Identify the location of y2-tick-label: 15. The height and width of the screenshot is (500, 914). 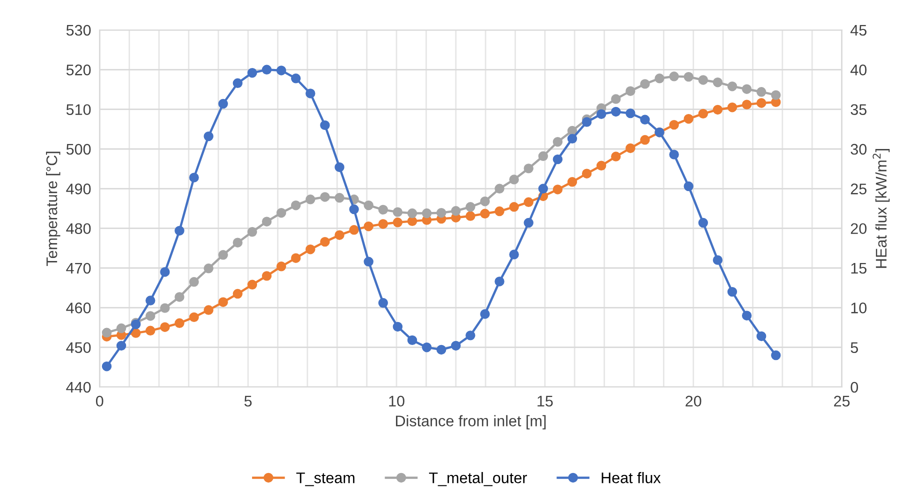
(858, 268).